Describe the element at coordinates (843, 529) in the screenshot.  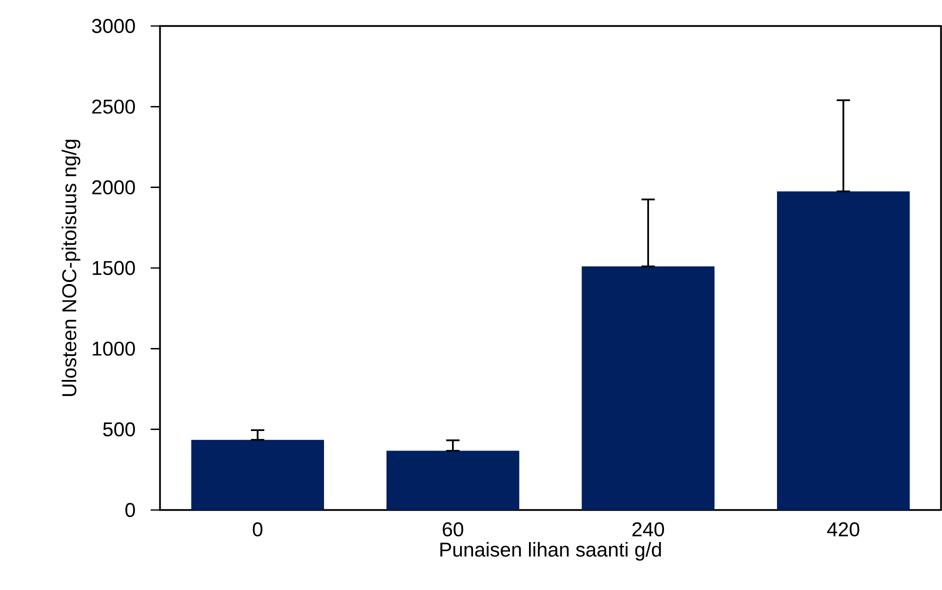
I see `x-tick-label: 420` at that location.